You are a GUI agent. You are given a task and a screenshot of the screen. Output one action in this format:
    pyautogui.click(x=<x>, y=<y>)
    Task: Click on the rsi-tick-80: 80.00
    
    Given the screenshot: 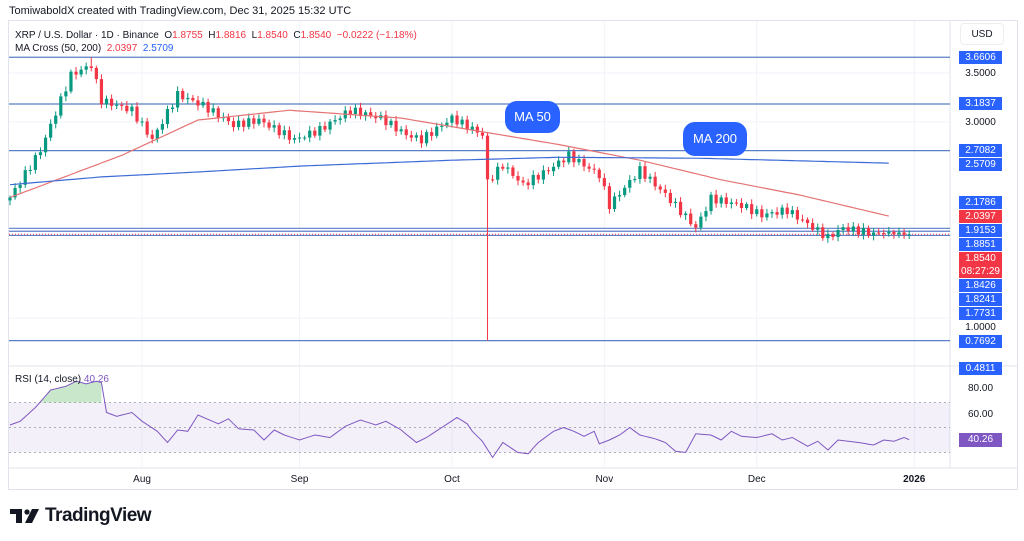 What is the action you would take?
    pyautogui.click(x=980, y=388)
    